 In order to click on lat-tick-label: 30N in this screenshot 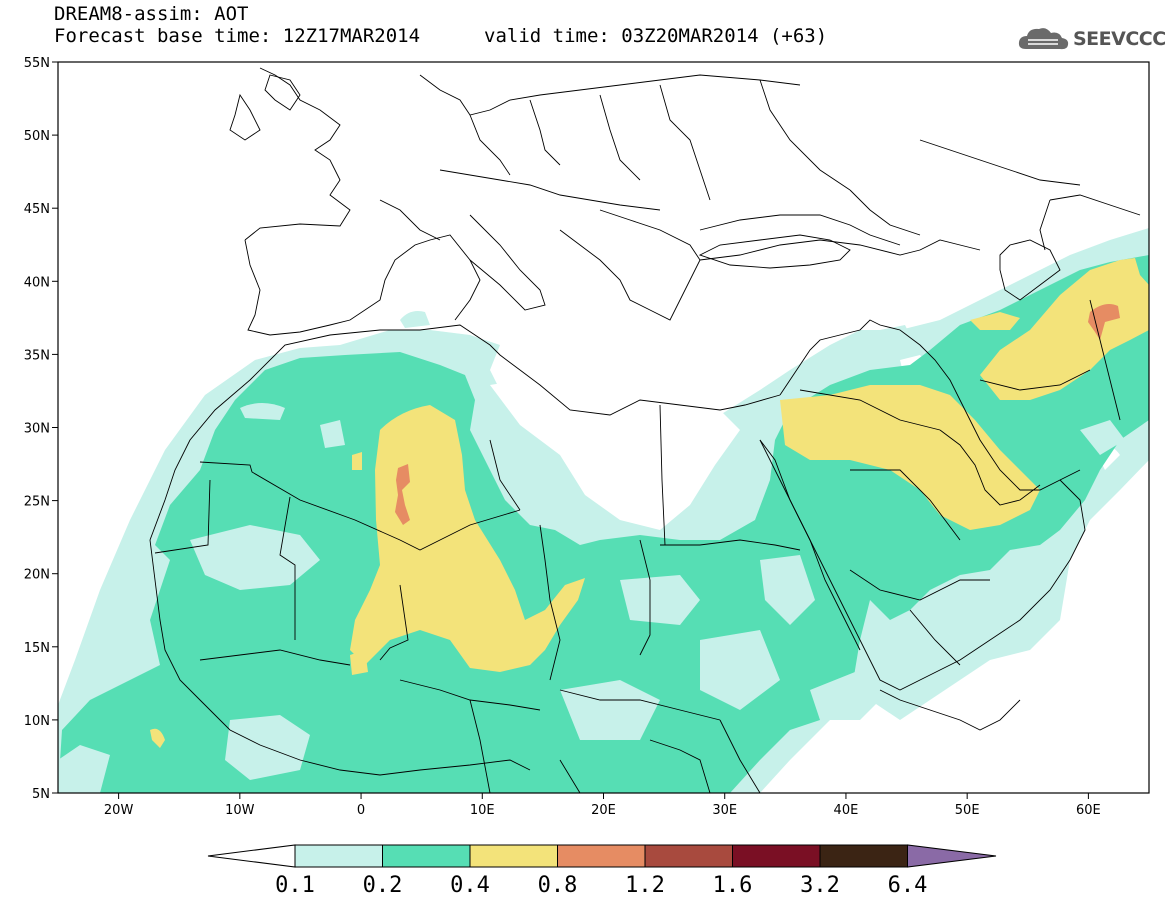, I will do `click(37, 429)`.